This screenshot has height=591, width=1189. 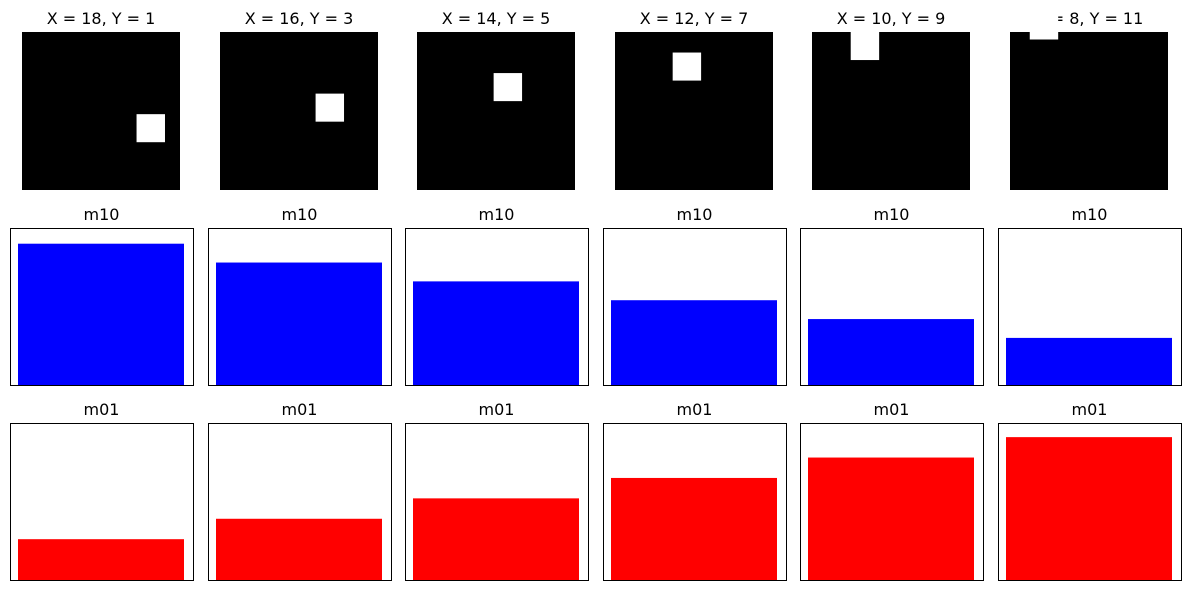 I want to click on image-panel: X = 18, Y = 1, so click(x=101, y=99).